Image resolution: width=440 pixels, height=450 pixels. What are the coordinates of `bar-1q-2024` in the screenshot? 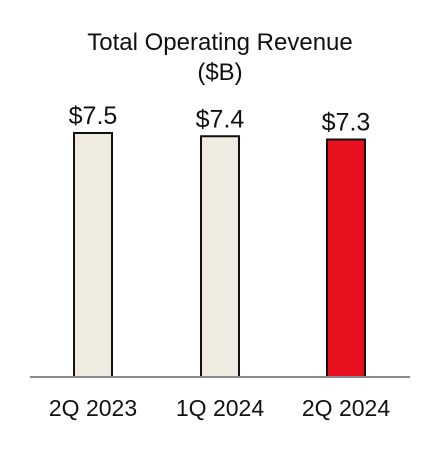 It's located at (220, 256).